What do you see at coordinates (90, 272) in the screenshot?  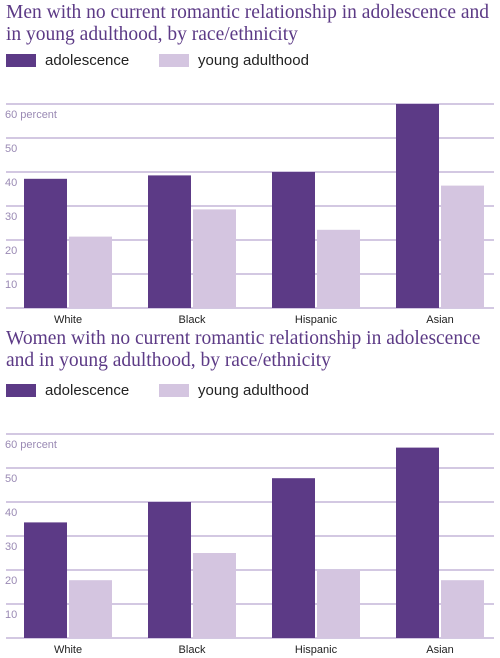 I see `men-bar-white-young-adulthood` at bounding box center [90, 272].